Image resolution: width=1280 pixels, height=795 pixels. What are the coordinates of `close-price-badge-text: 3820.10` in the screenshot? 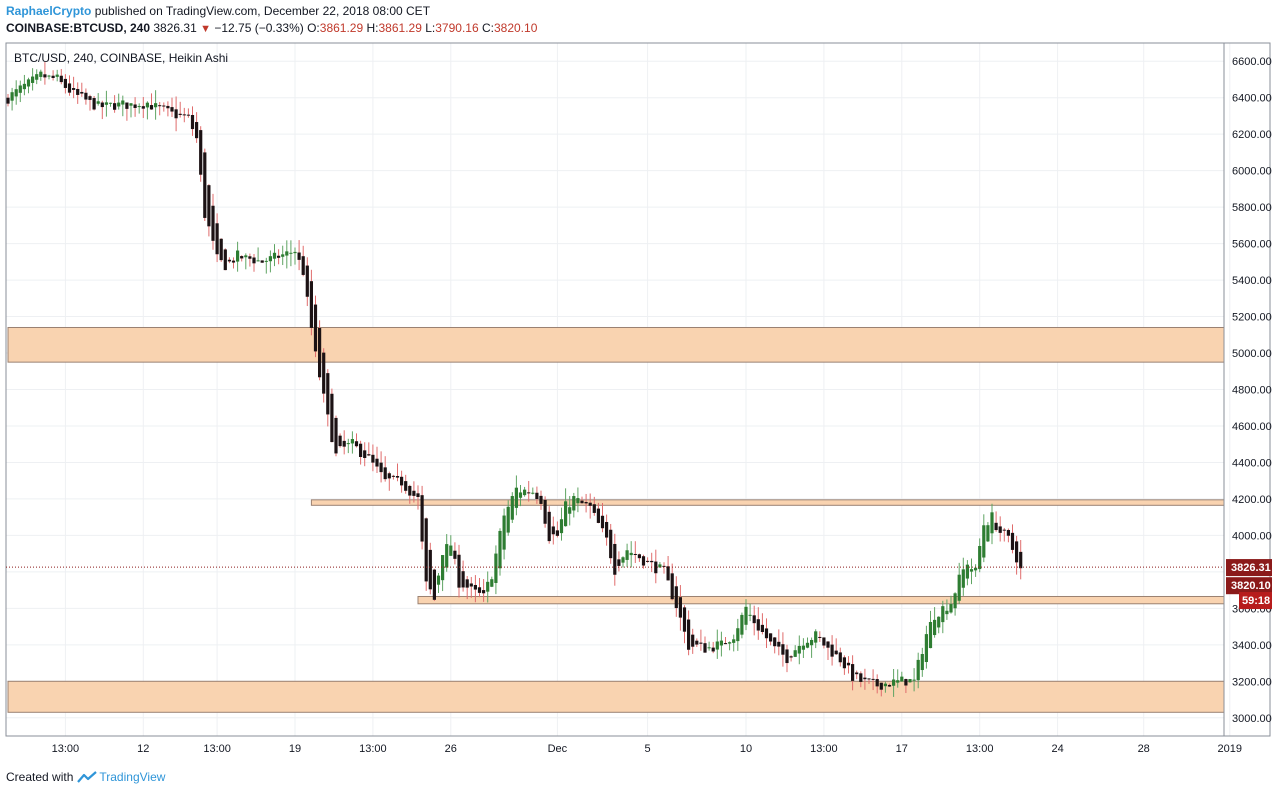 It's located at (1251, 586).